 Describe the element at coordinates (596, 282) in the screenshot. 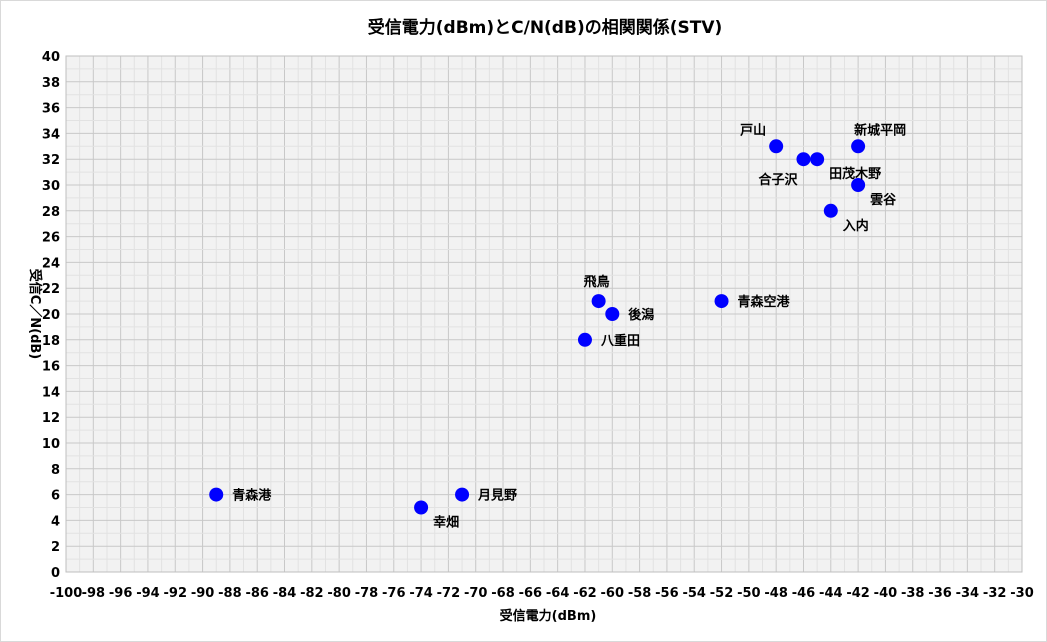

I see `data-label: 飛鳥` at that location.